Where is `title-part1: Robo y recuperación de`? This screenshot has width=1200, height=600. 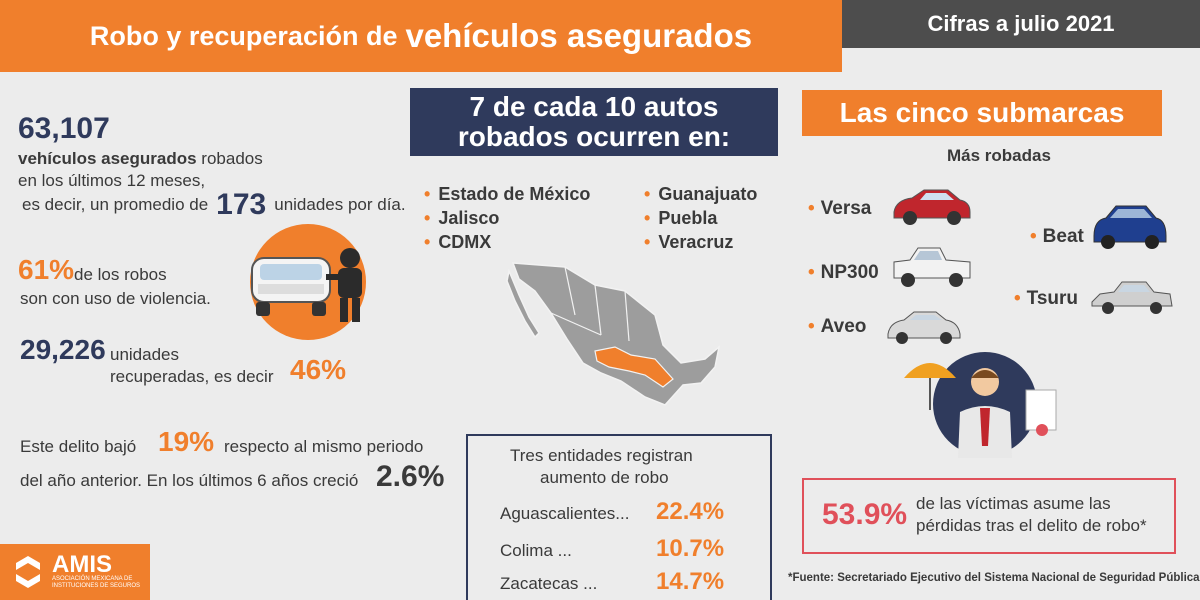 title-part1: Robo y recuperación de is located at coordinates (243, 35).